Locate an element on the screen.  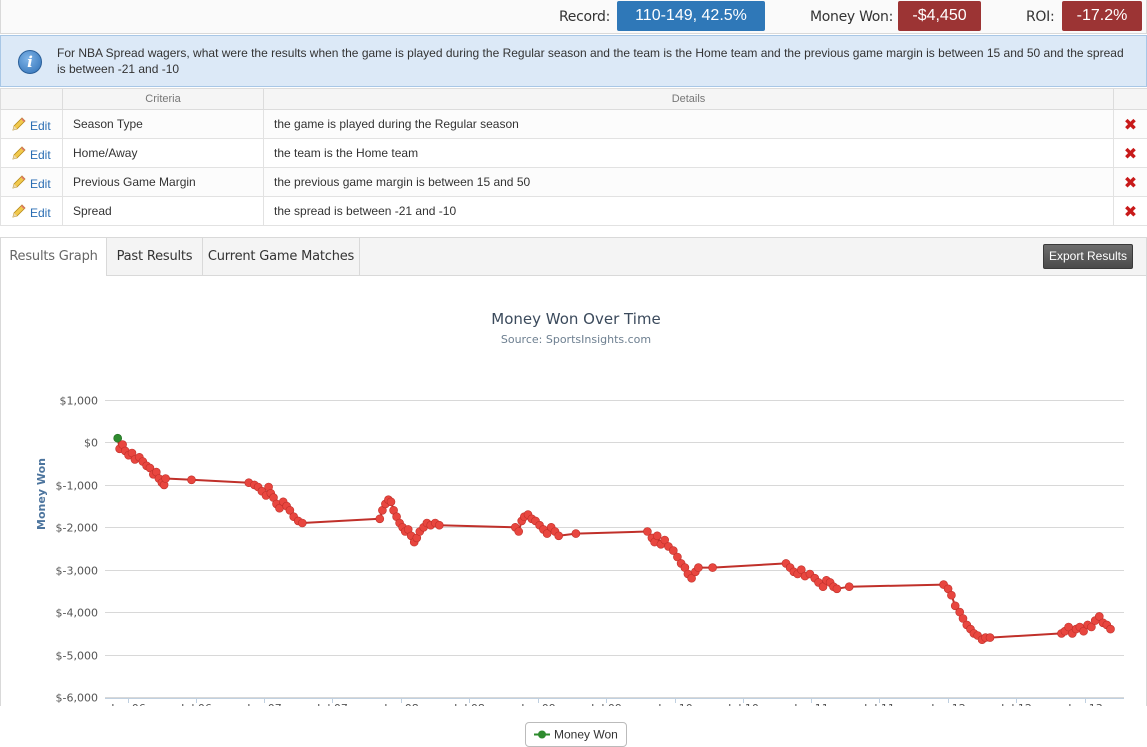
tab-results-graph: Results Graph is located at coordinates (54, 257).